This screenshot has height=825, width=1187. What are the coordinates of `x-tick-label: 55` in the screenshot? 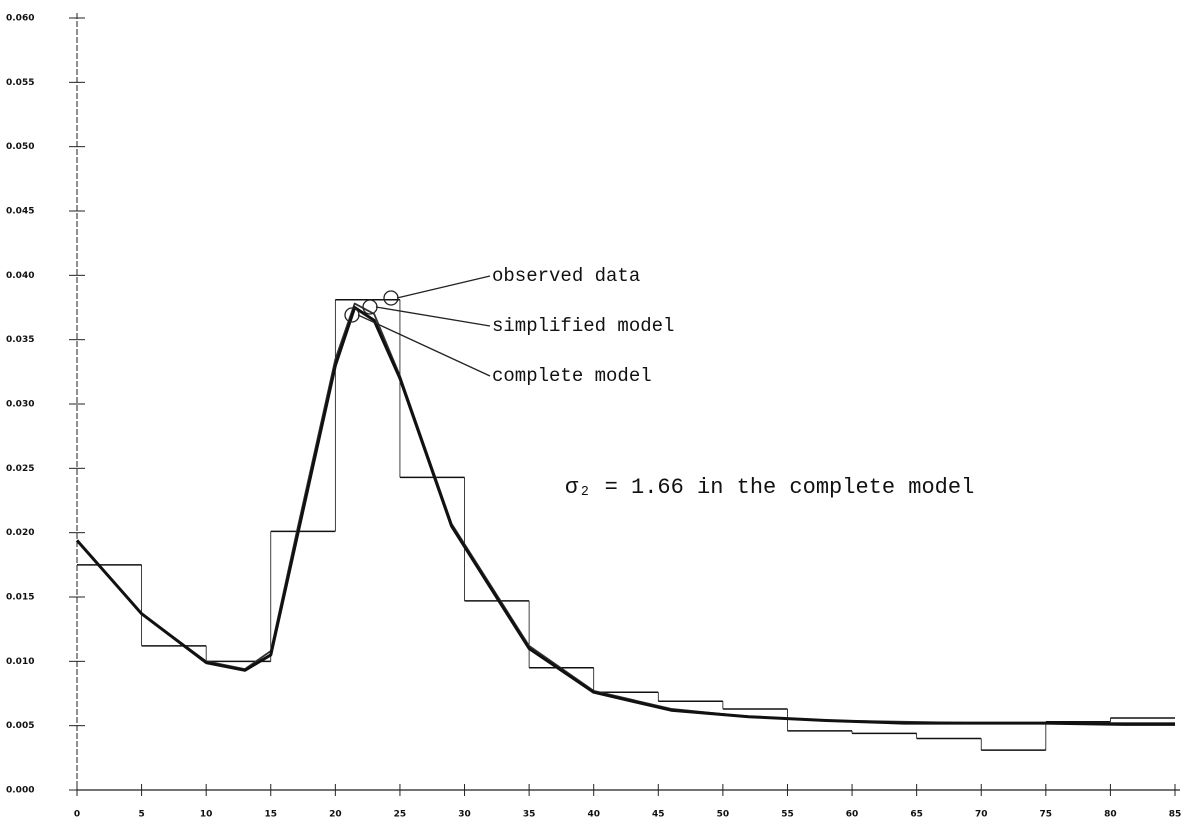 It's located at (787, 815).